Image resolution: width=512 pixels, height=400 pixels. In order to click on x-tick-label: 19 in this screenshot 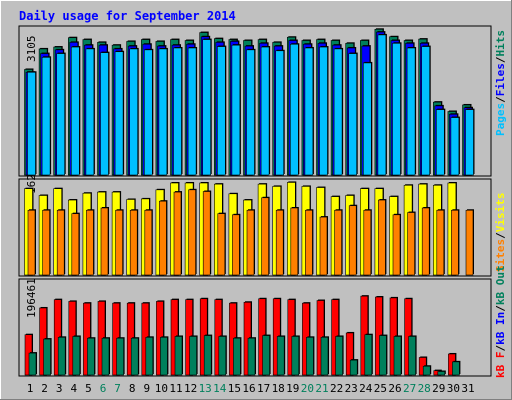, I will do `click(292, 388)`.